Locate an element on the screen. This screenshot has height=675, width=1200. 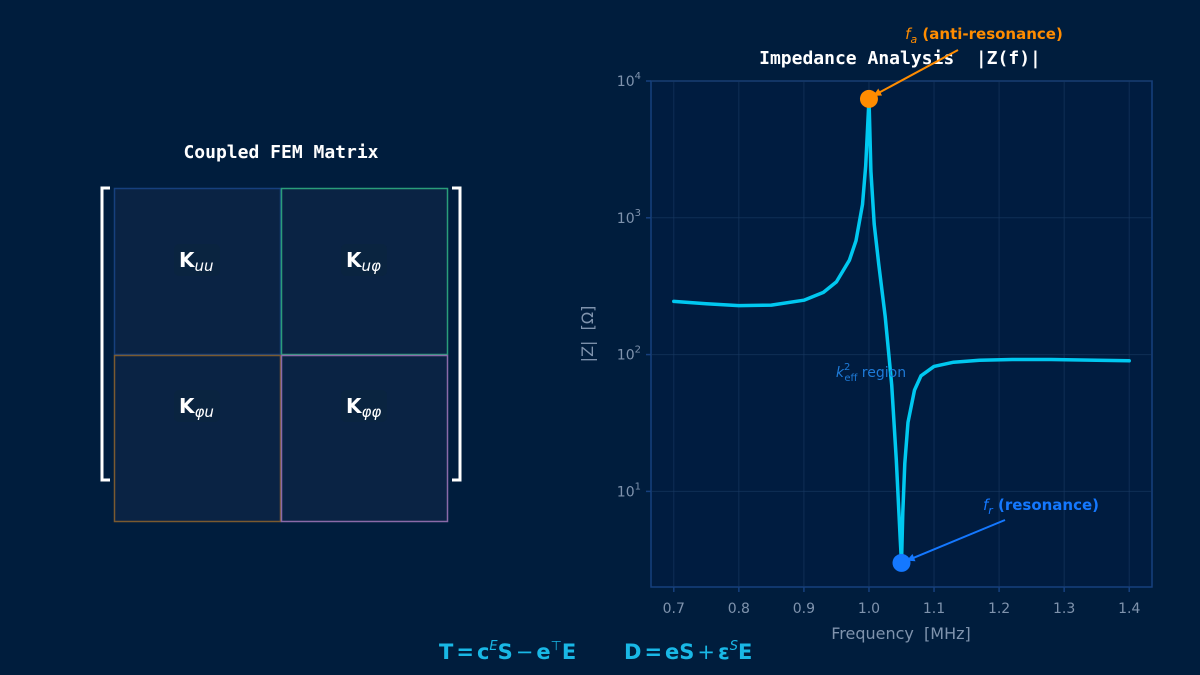
x-tick-label: 1.1 is located at coordinates (934, 609).